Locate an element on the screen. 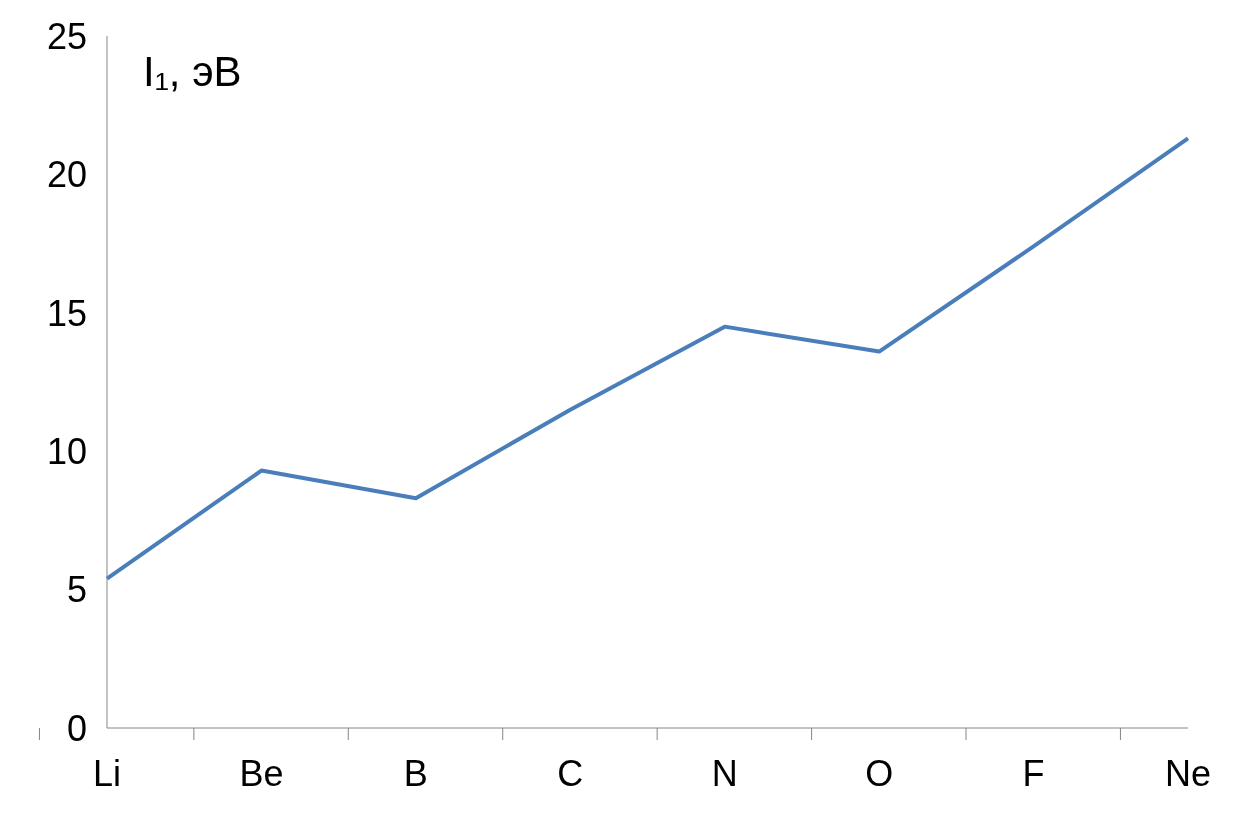  x-tick-label: B is located at coordinates (415, 773).